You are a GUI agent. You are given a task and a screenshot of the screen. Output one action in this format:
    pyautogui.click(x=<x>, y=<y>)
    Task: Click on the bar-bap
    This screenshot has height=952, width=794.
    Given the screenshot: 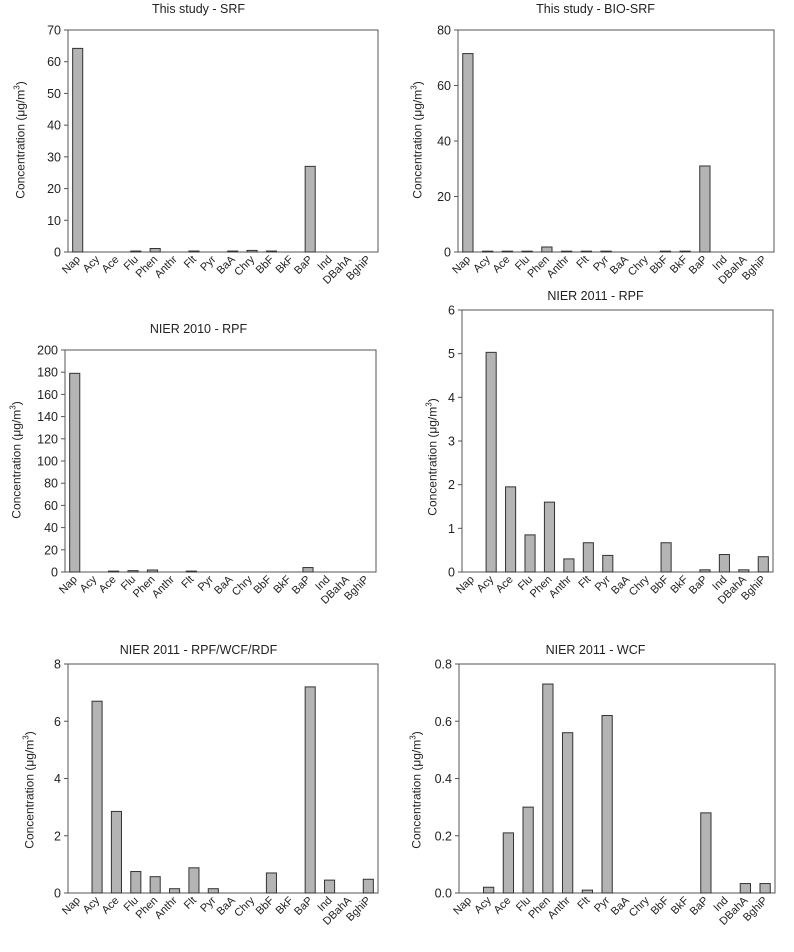 What is the action you would take?
    pyautogui.click(x=705, y=209)
    